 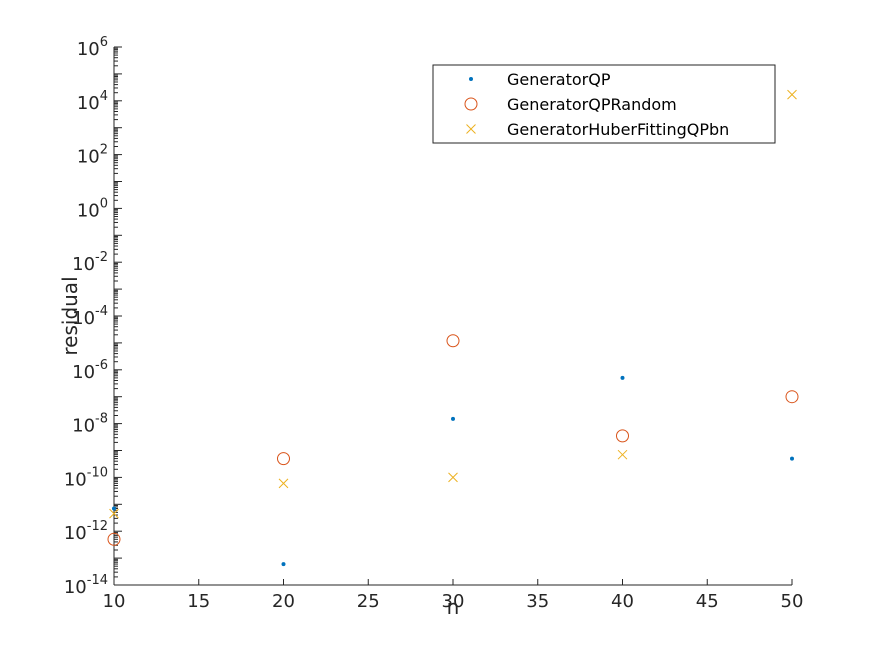 What do you see at coordinates (198, 601) in the screenshot?
I see `x-tick-label: 15` at bounding box center [198, 601].